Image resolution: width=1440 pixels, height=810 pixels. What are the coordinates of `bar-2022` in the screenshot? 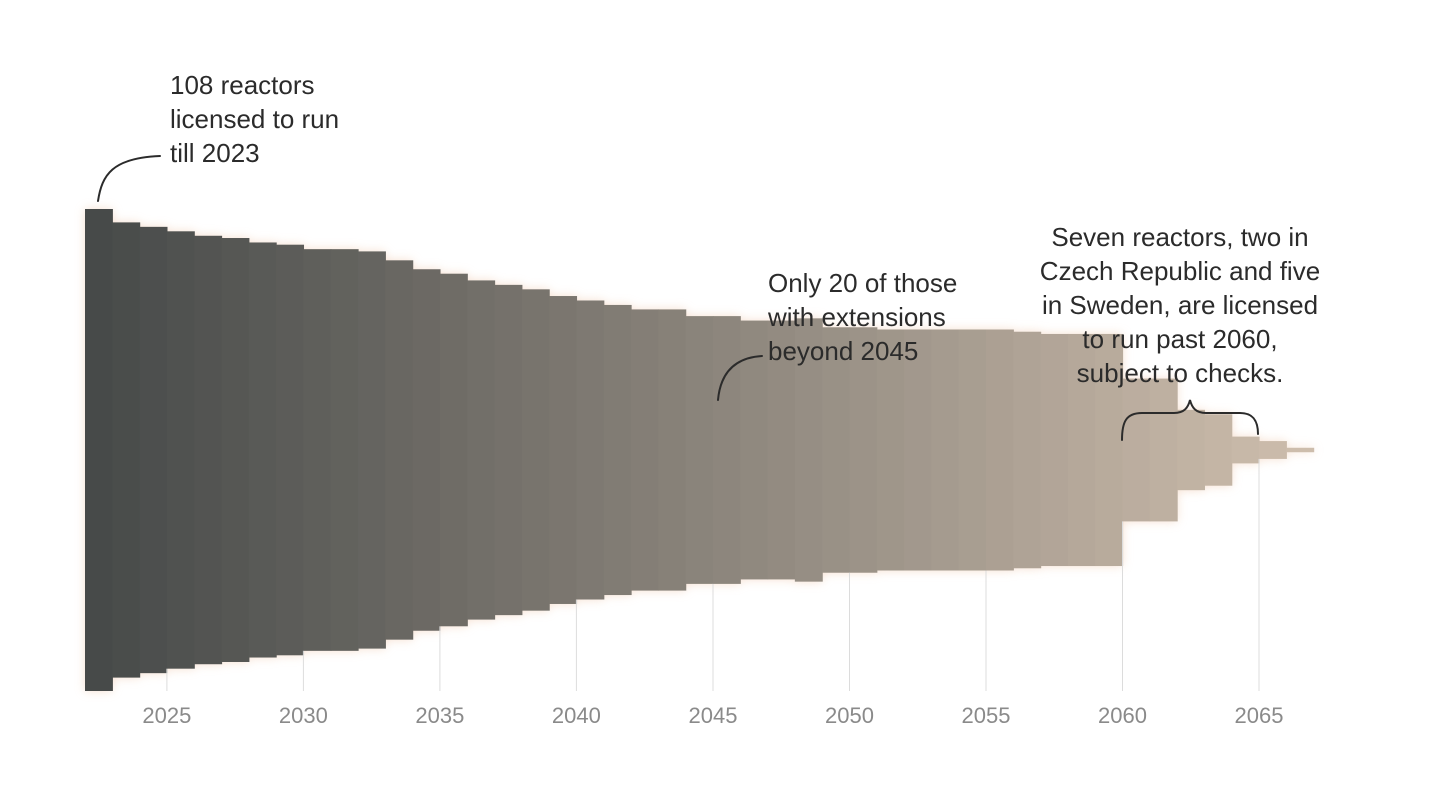 It's located at (99, 450).